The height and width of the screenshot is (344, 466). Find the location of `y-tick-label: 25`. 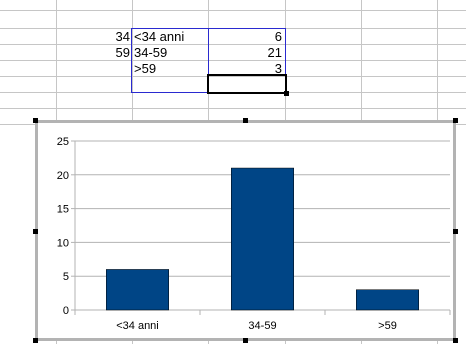

y-tick-label: 25 is located at coordinates (63, 142).